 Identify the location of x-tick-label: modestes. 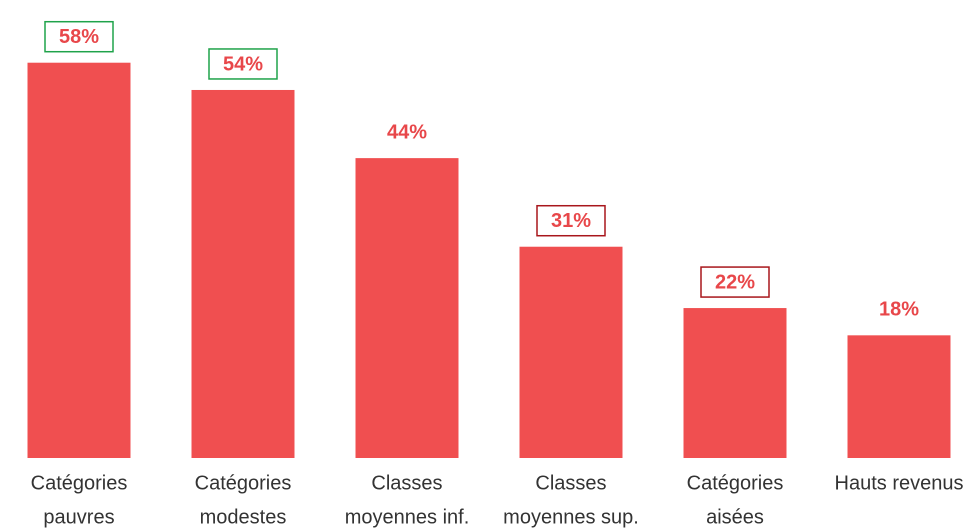
(243, 517).